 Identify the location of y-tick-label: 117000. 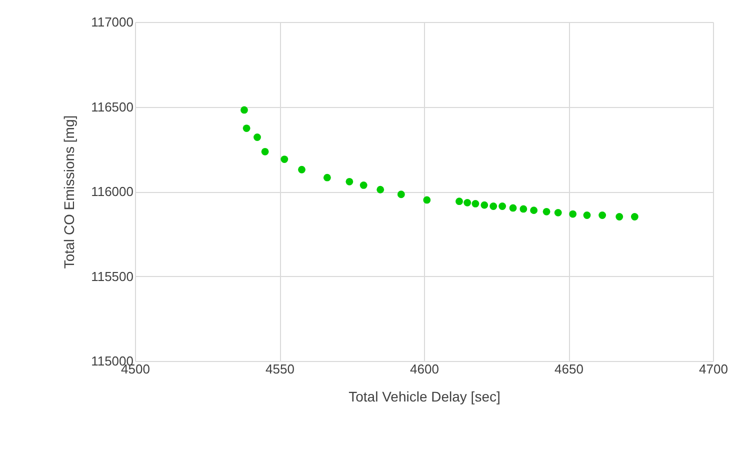
(112, 22).